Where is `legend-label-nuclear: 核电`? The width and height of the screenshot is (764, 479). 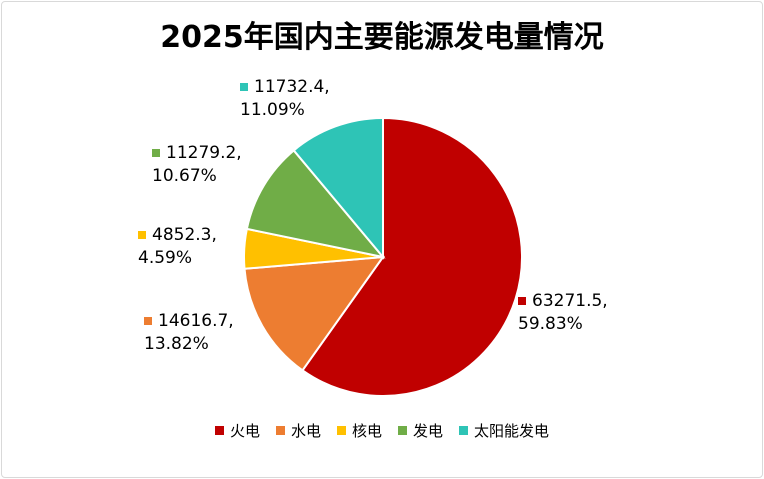 legend-label-nuclear: 核电 is located at coordinates (366, 431).